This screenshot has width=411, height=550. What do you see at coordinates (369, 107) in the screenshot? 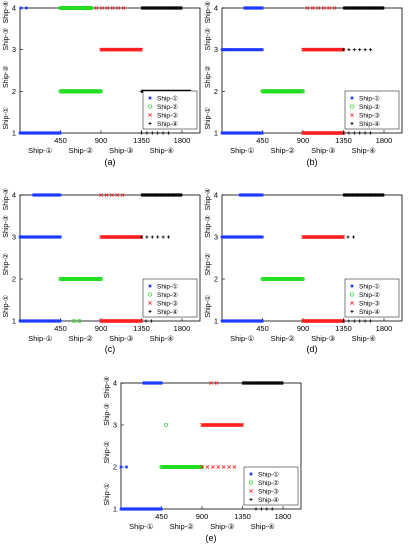
I see `legend-label: Ship-②` at bounding box center [369, 107].